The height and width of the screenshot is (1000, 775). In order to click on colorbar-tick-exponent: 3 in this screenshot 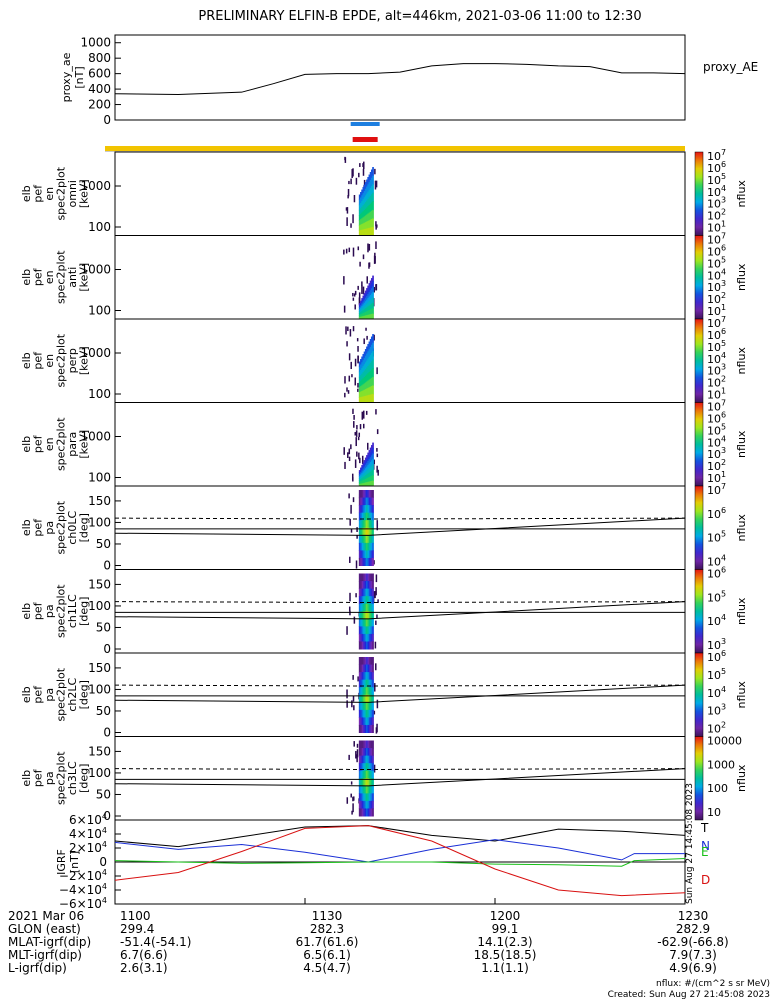, I will do `click(723, 367)`.